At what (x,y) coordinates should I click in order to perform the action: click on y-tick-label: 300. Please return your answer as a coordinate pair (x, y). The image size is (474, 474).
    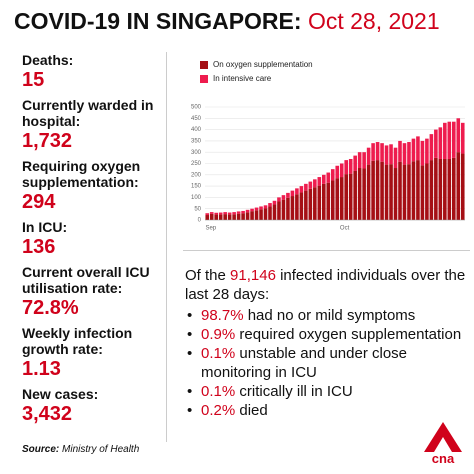
    Looking at the image, I should click on (196, 153).